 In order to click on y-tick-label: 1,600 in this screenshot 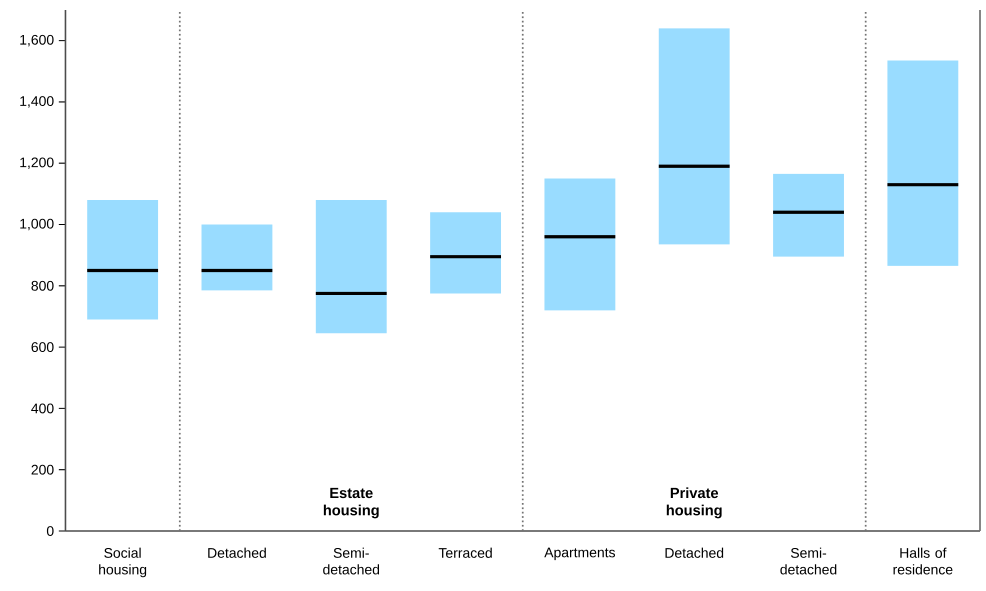, I will do `click(37, 40)`.